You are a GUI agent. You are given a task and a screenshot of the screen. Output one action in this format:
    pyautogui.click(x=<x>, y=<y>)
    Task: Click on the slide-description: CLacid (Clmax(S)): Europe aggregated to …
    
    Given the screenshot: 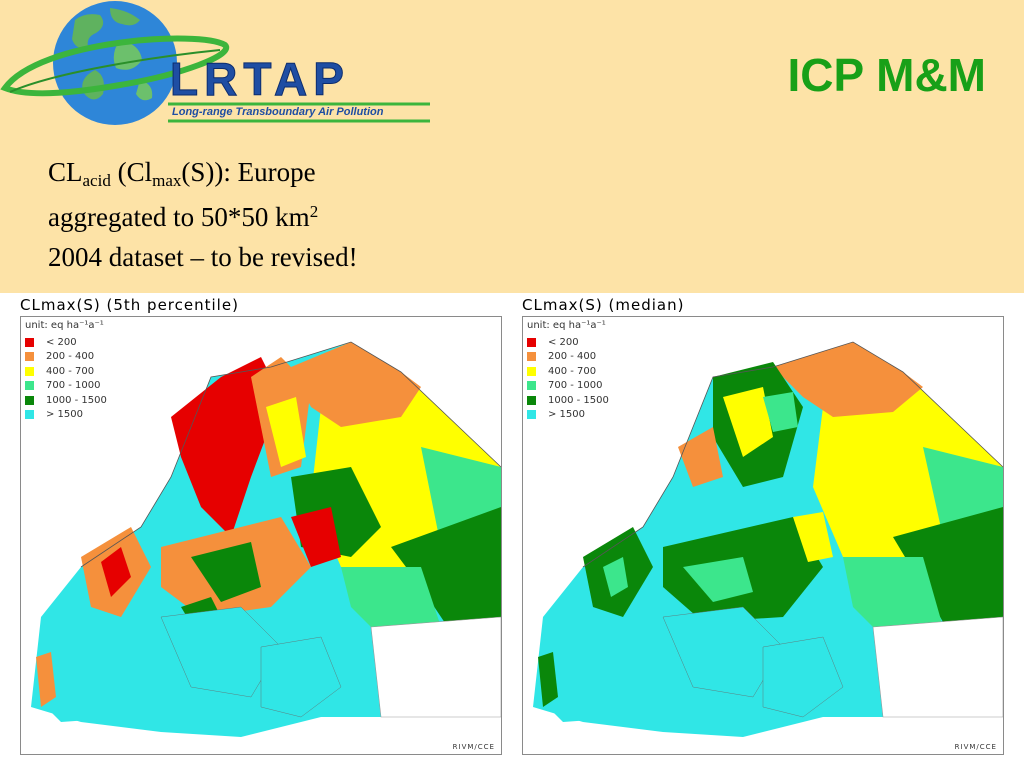 What is the action you would take?
    pyautogui.click(x=203, y=214)
    